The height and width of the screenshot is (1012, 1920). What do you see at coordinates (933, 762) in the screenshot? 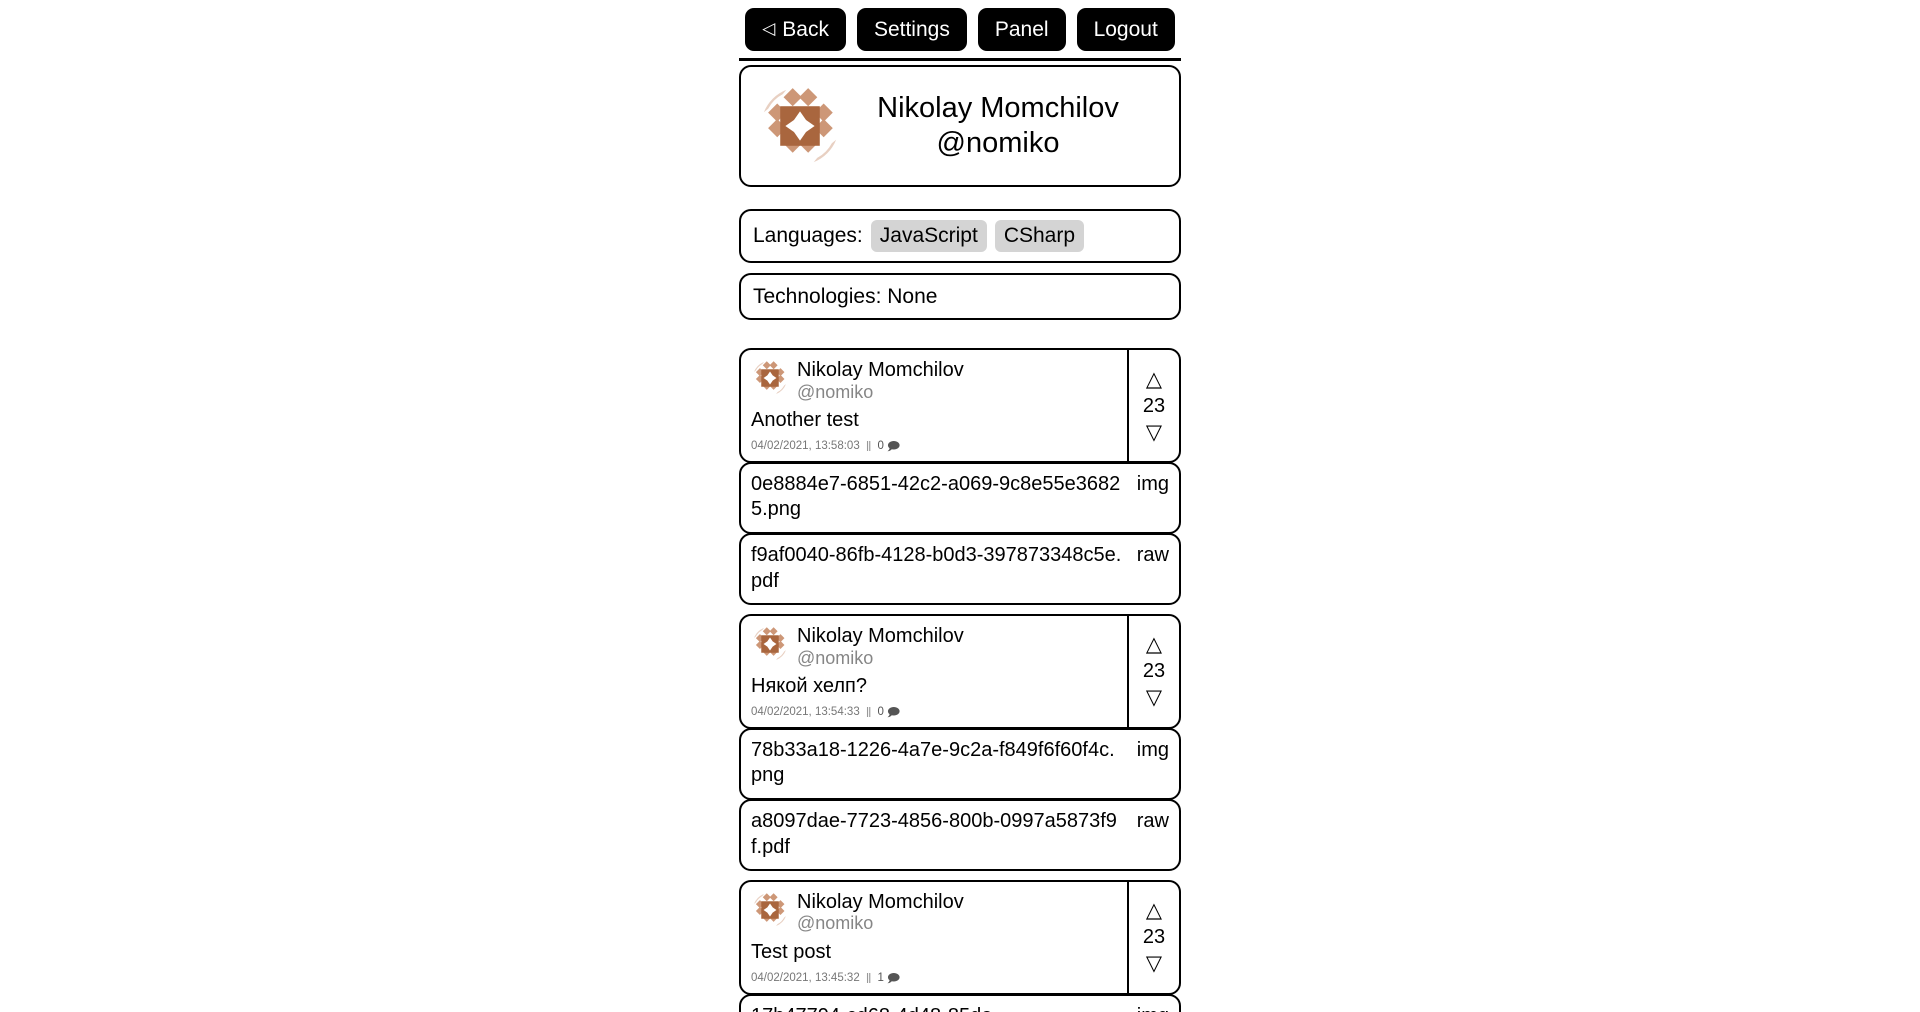
I see `attachment-filename: 78b33a18-1226-4a7e-9c2a-f849f6f60f4c.png` at bounding box center [933, 762].